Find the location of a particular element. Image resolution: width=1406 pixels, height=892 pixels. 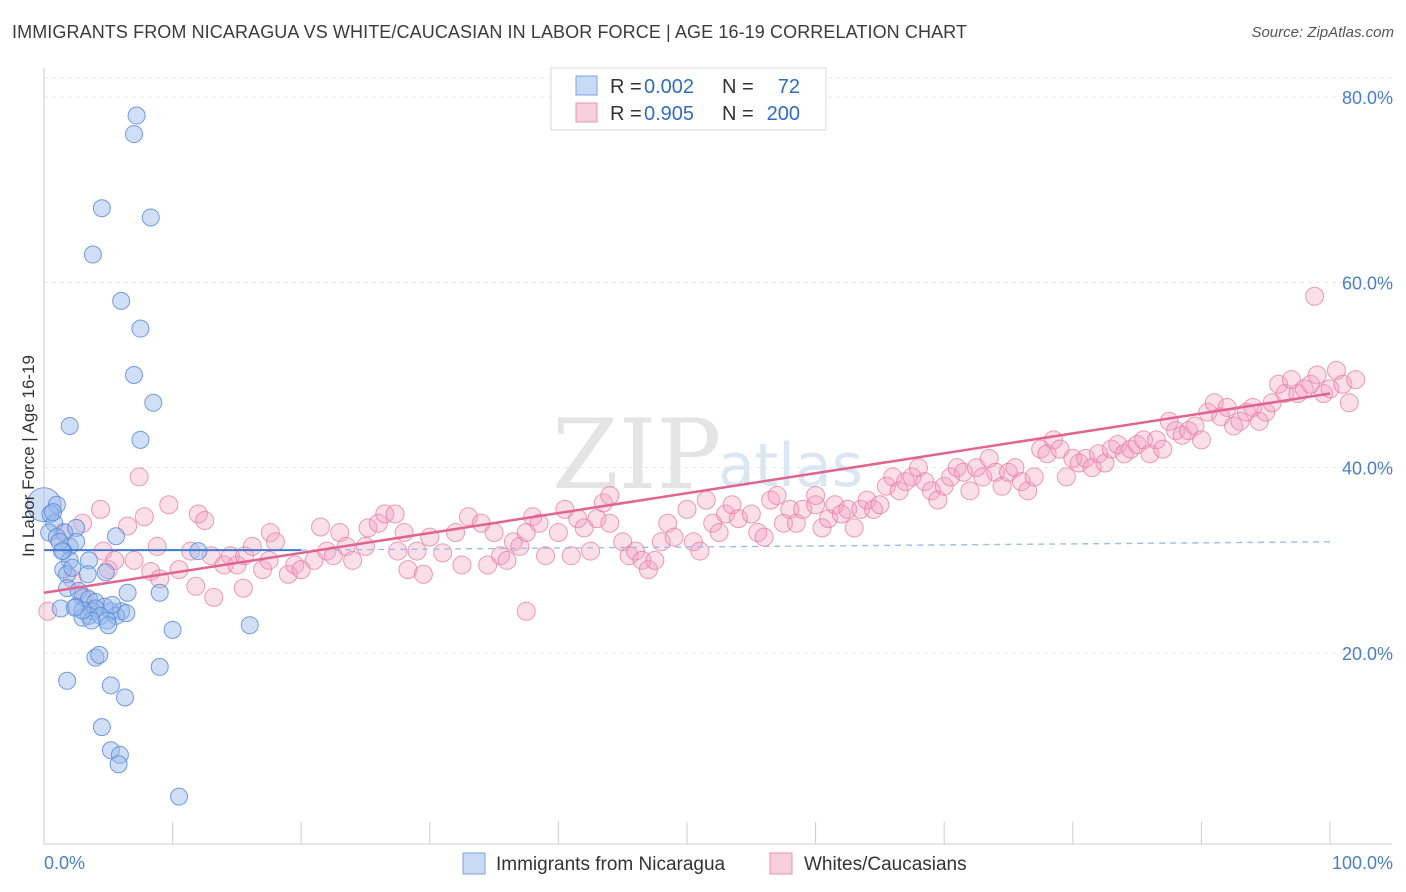

chart-source: Source: ZipAtlas.com is located at coordinates (1322, 32).